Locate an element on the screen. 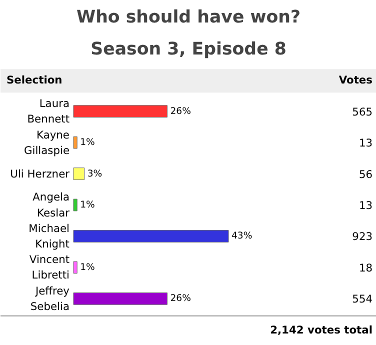 The width and height of the screenshot is (376, 345). text: 2,142 votes total is located at coordinates (321, 329).